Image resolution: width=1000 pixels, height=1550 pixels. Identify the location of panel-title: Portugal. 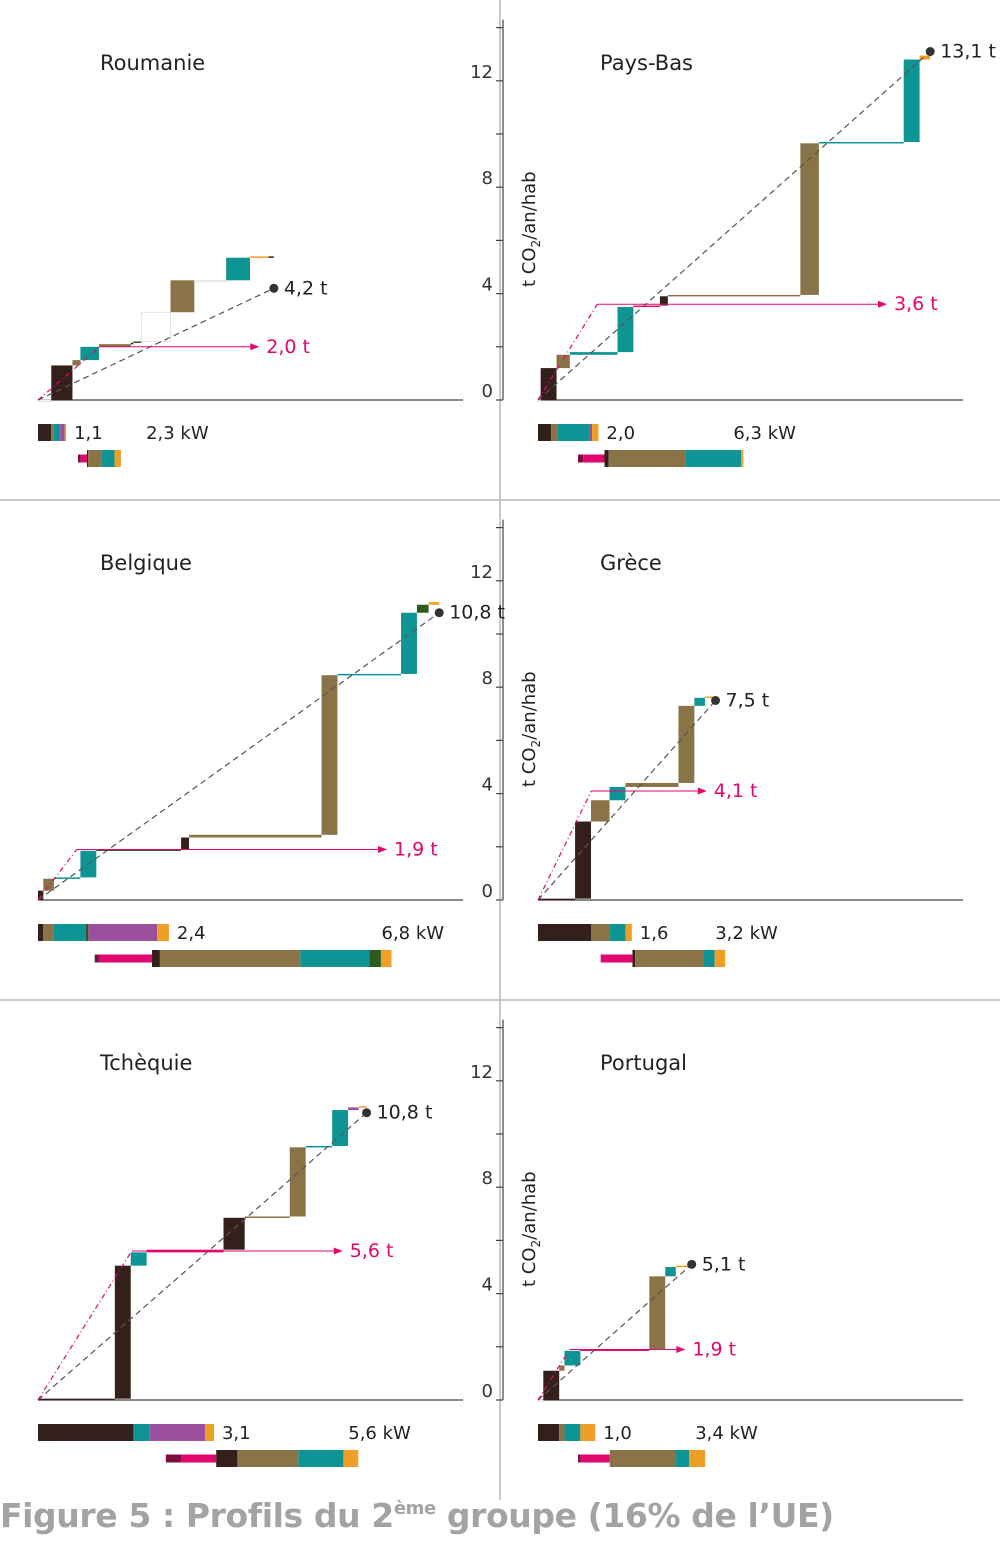
(643, 1063).